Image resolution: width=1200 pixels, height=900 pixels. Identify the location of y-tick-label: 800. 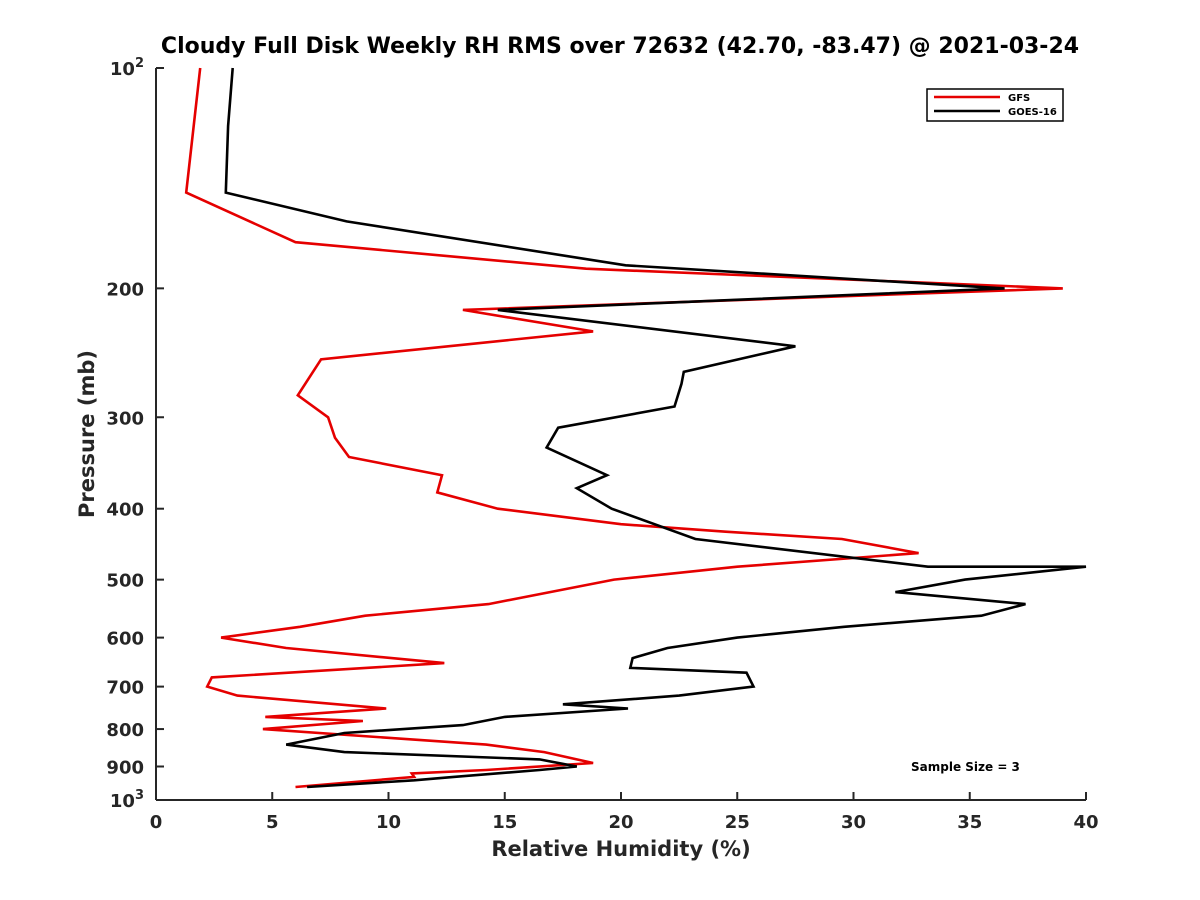
(125, 730).